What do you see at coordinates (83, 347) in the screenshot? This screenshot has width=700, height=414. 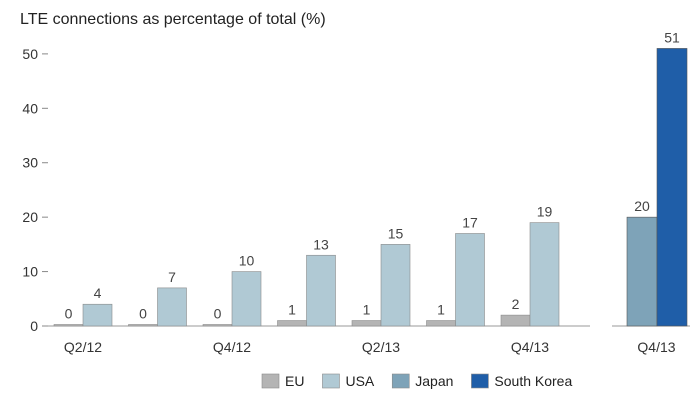 I see `category-label: Q2/12` at bounding box center [83, 347].